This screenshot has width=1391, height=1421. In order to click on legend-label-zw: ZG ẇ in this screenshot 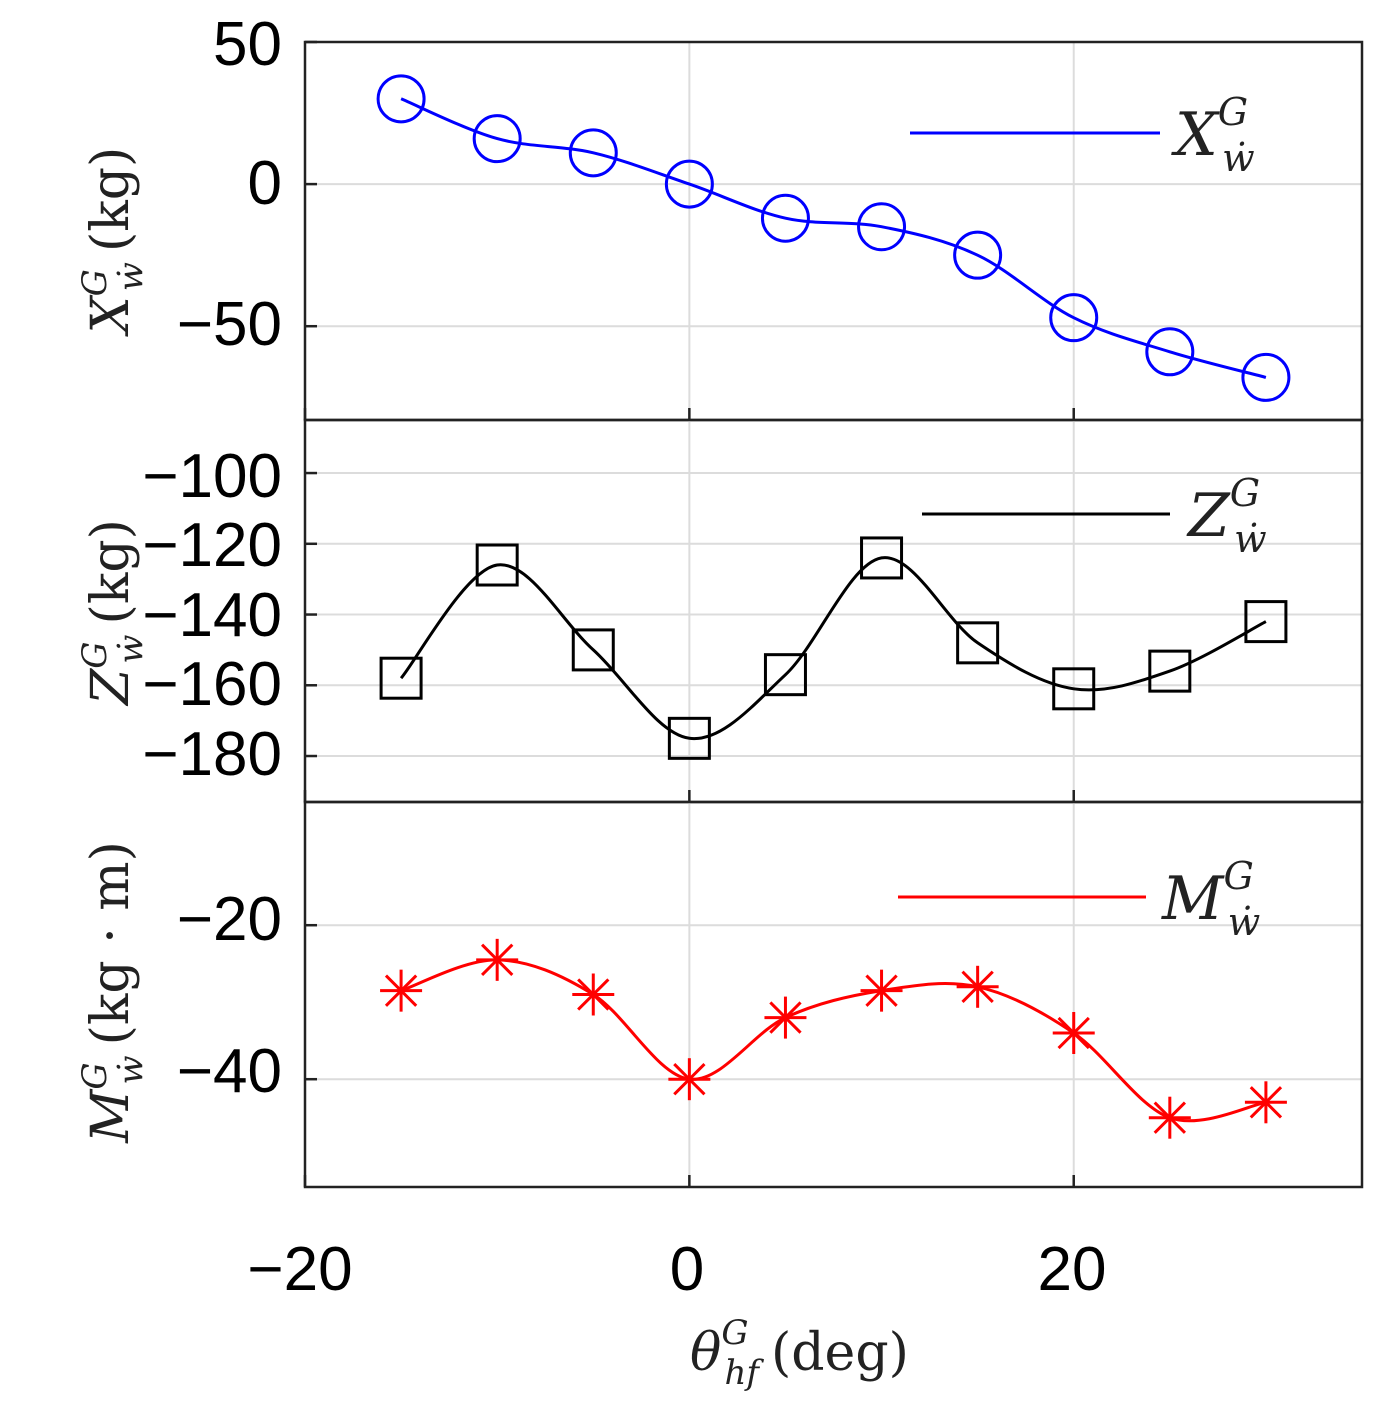, I will do `click(1226, 516)`.